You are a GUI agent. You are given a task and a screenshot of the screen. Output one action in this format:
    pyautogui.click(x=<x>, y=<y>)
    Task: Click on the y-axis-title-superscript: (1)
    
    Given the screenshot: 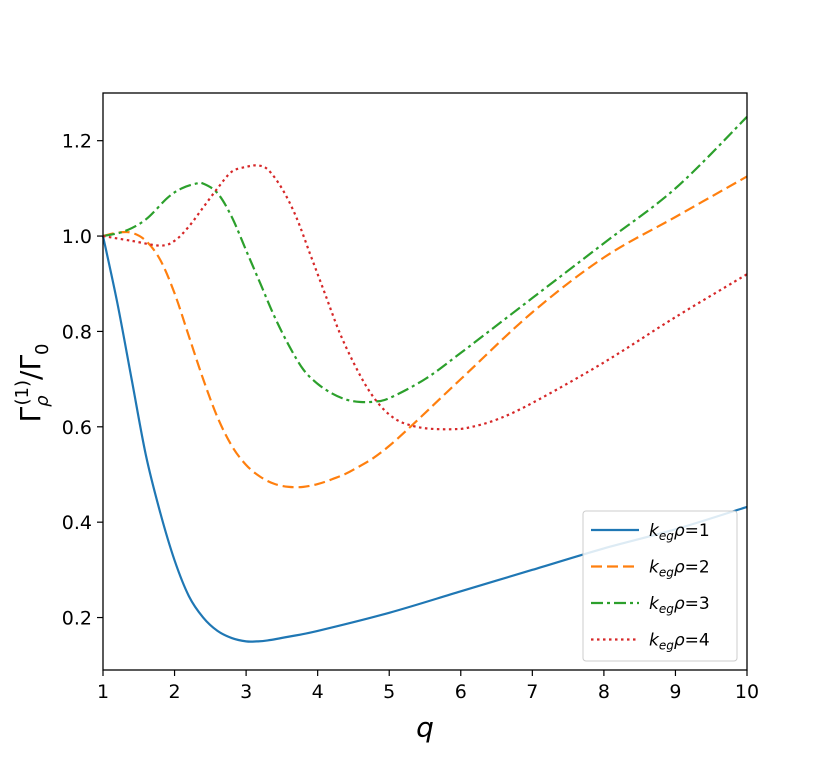 What is the action you would take?
    pyautogui.click(x=22, y=393)
    